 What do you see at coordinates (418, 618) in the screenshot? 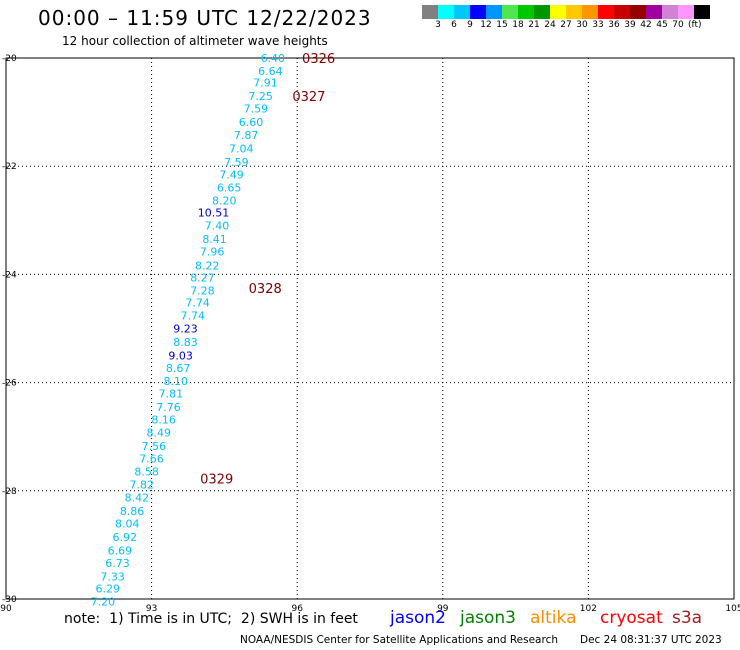
I see `satellite-jason2: jason2` at bounding box center [418, 618].